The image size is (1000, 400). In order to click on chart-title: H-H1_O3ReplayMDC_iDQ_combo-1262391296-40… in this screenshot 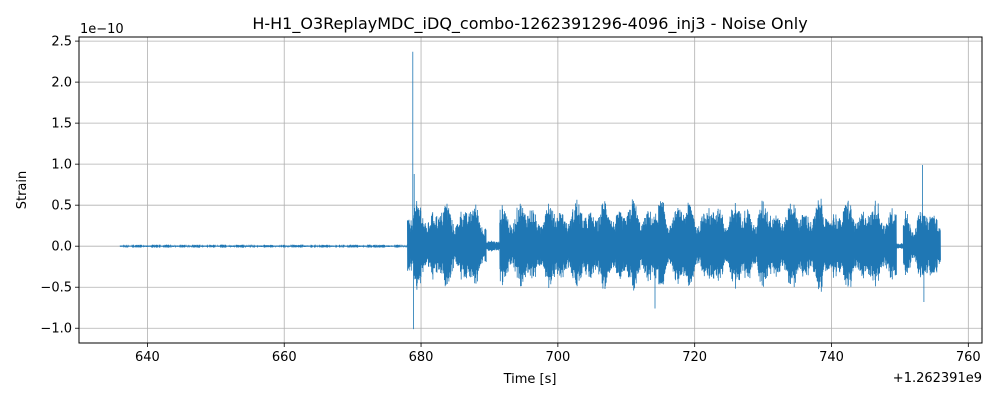, I will do `click(529, 24)`.